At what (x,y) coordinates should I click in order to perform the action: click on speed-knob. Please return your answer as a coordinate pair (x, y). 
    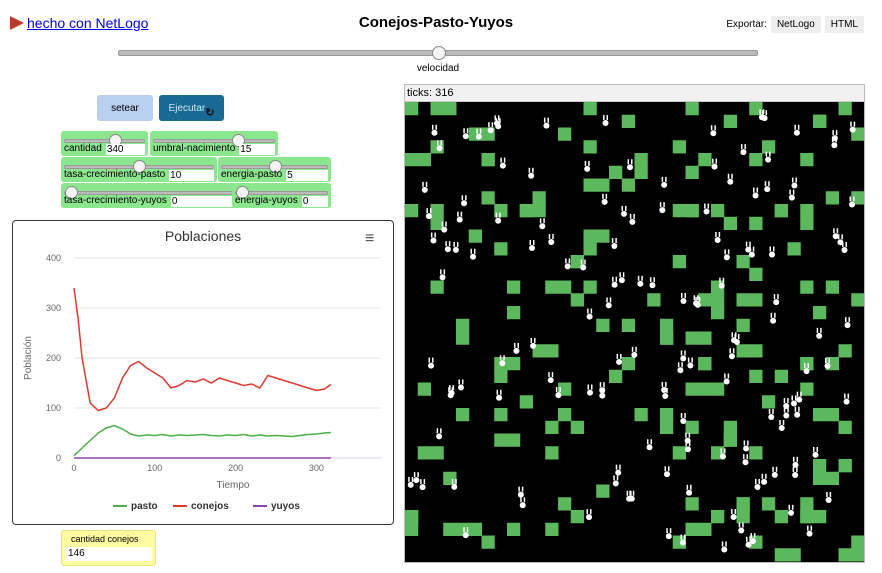
    Looking at the image, I should click on (439, 53).